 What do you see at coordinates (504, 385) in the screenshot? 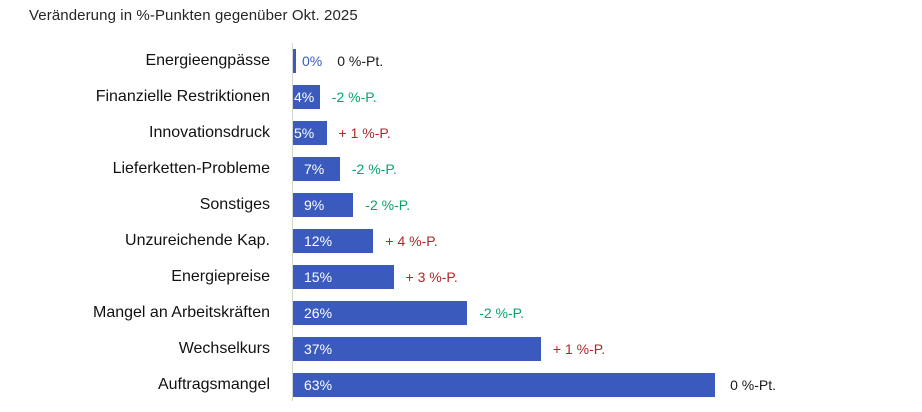
I see `bar: 63%` at bounding box center [504, 385].